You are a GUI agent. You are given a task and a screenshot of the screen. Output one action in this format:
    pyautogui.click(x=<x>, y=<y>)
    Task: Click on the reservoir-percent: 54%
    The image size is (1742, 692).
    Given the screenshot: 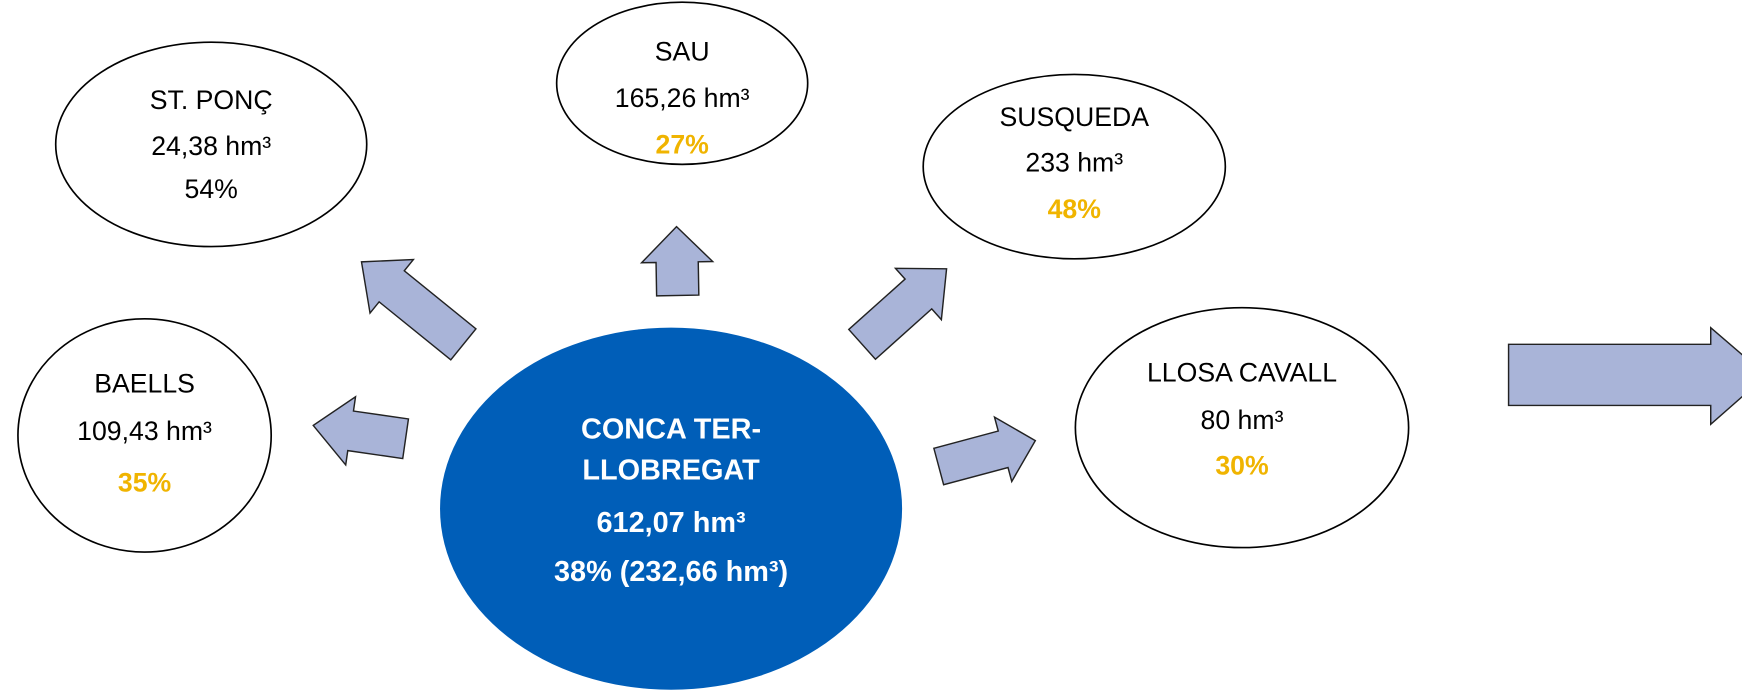 What is the action you would take?
    pyautogui.click(x=211, y=189)
    